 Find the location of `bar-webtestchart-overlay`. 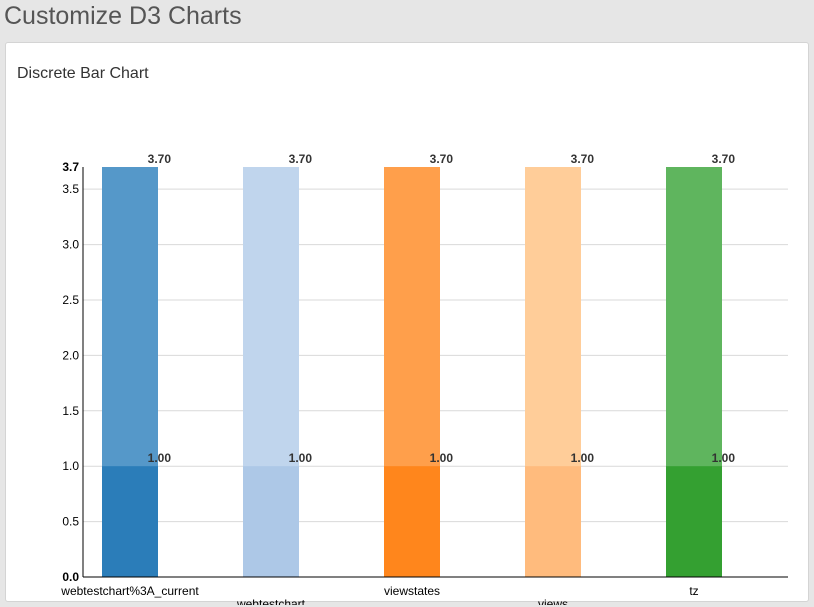

bar-webtestchart-overlay is located at coordinates (271, 521).